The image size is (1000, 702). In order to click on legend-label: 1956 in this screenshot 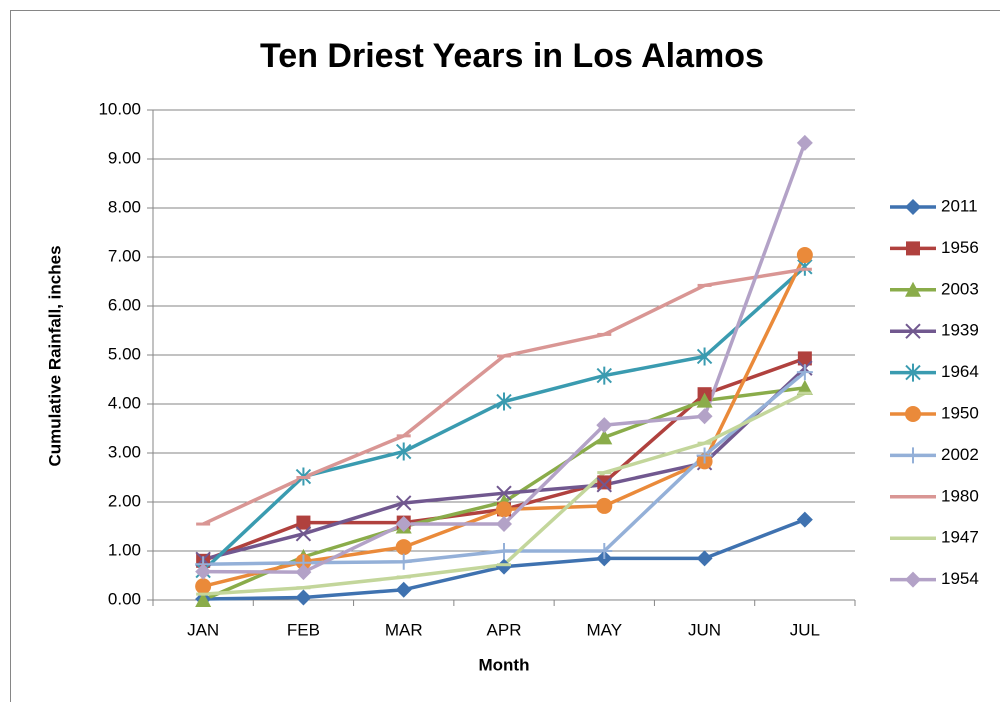, I will do `click(960, 247)`.